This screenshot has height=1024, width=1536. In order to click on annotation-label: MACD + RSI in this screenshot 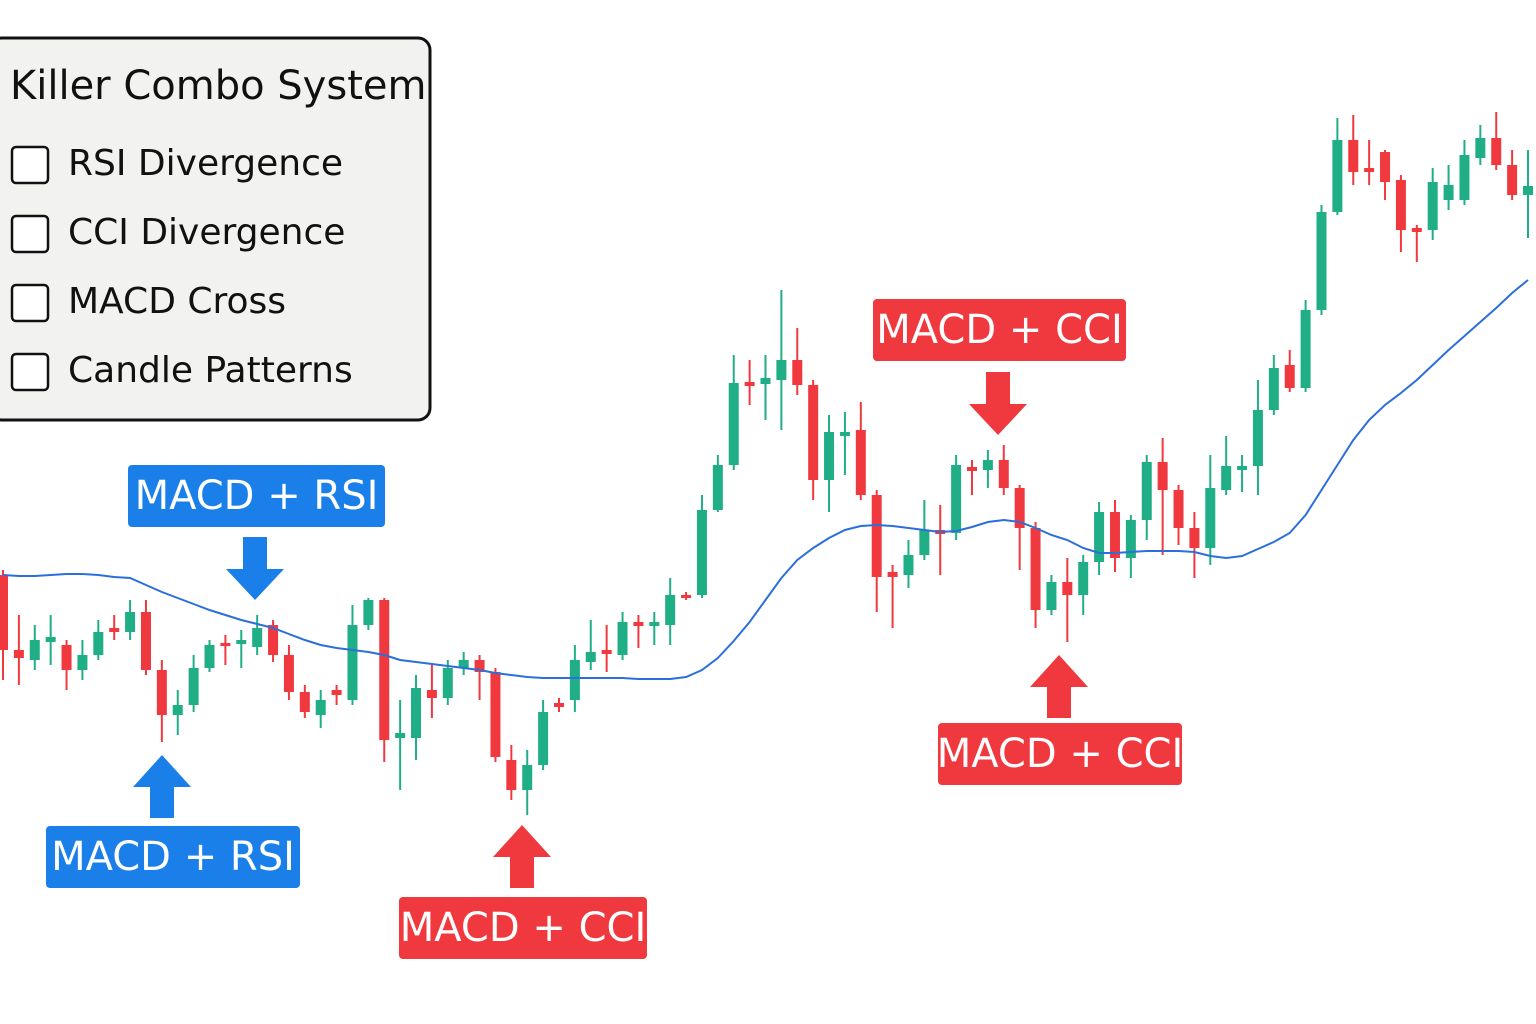, I will do `click(173, 857)`.